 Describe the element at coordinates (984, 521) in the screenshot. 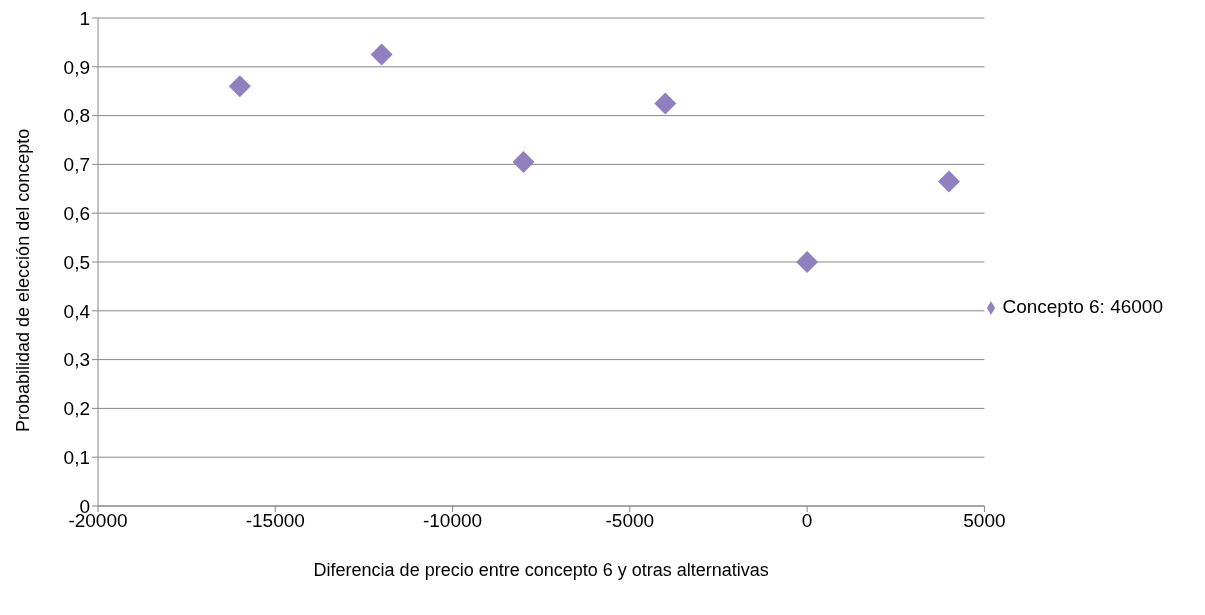

I see `x-tick-label: 5000` at that location.